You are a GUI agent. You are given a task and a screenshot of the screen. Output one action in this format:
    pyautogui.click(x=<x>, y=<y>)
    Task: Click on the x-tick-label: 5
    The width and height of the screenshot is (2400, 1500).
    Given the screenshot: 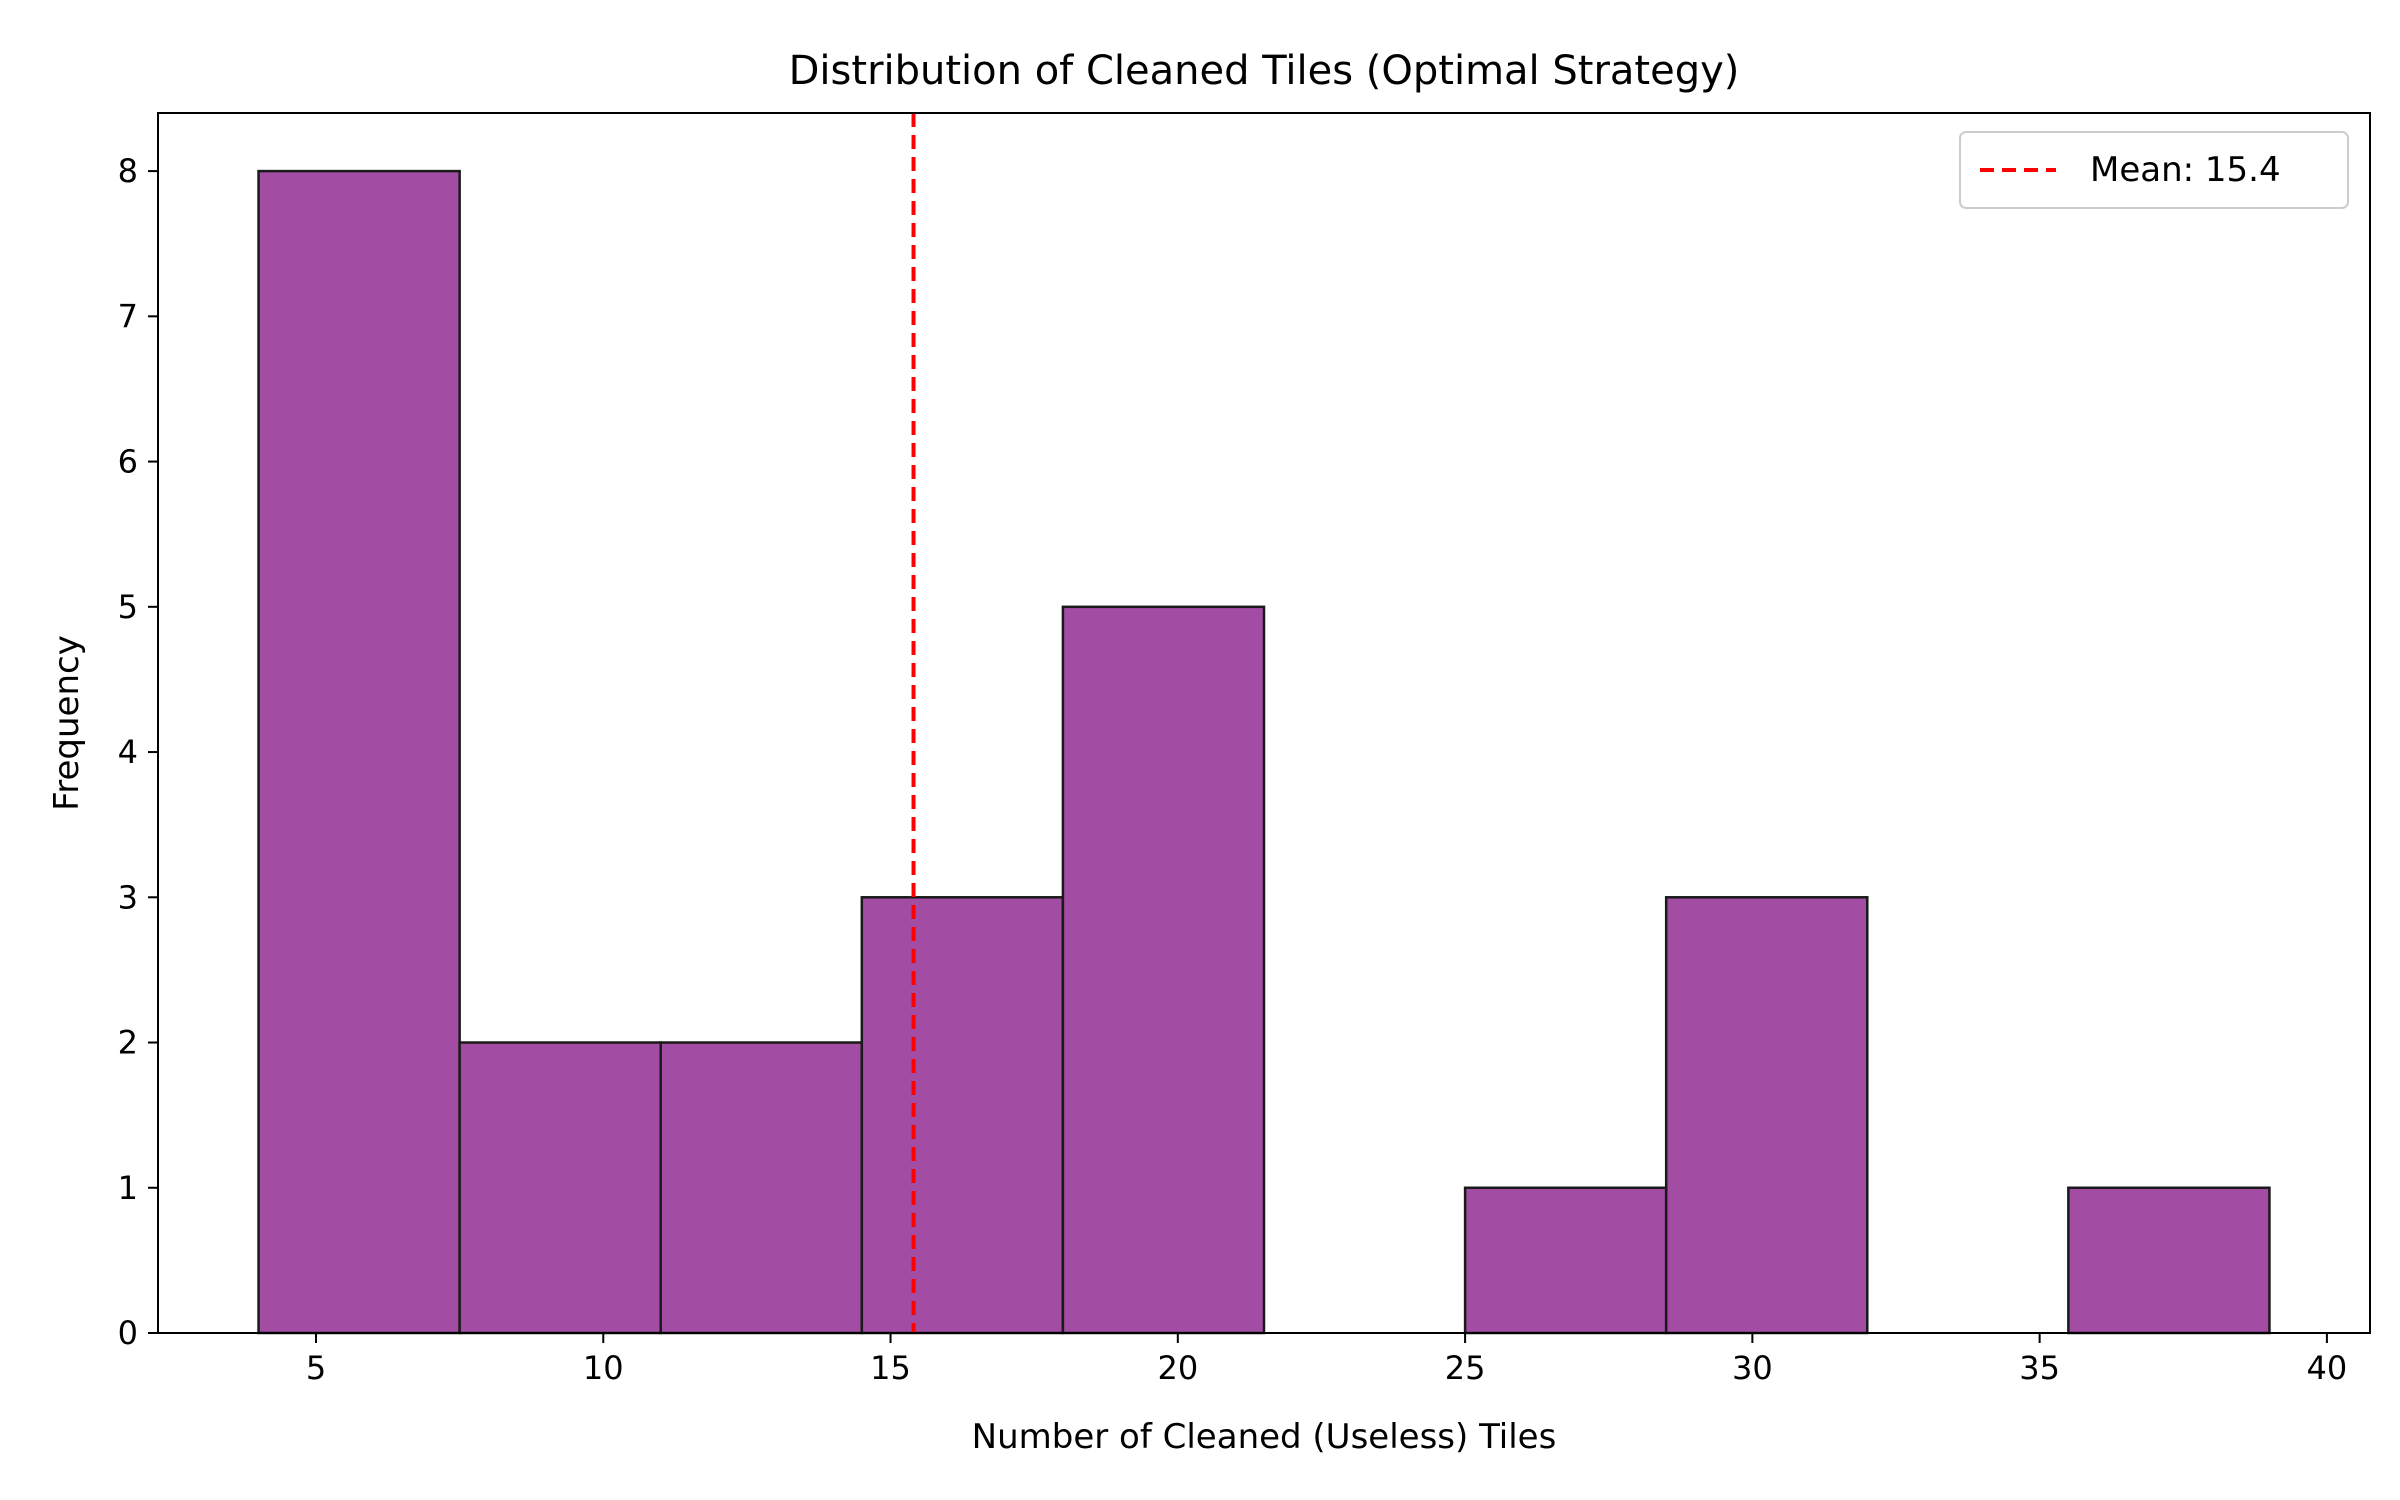 What is the action you would take?
    pyautogui.click(x=316, y=1368)
    